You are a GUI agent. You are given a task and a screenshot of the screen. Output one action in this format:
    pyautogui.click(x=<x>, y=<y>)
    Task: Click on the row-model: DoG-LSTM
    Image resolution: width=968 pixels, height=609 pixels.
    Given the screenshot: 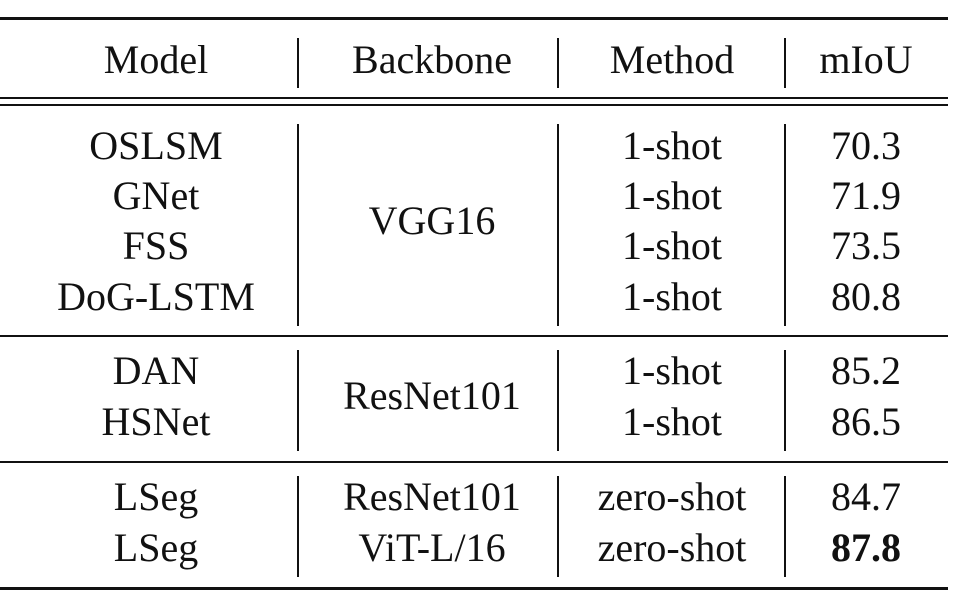 What is the action you would take?
    pyautogui.click(x=156, y=296)
    